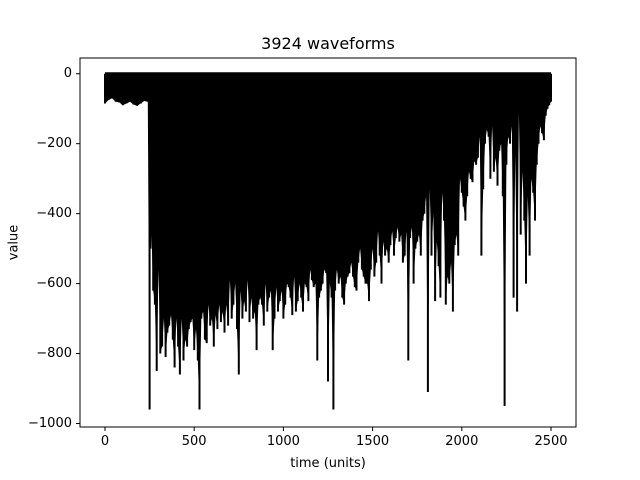 This screenshot has width=640, height=480. I want to click on x-axis-label: time (units), so click(328, 463).